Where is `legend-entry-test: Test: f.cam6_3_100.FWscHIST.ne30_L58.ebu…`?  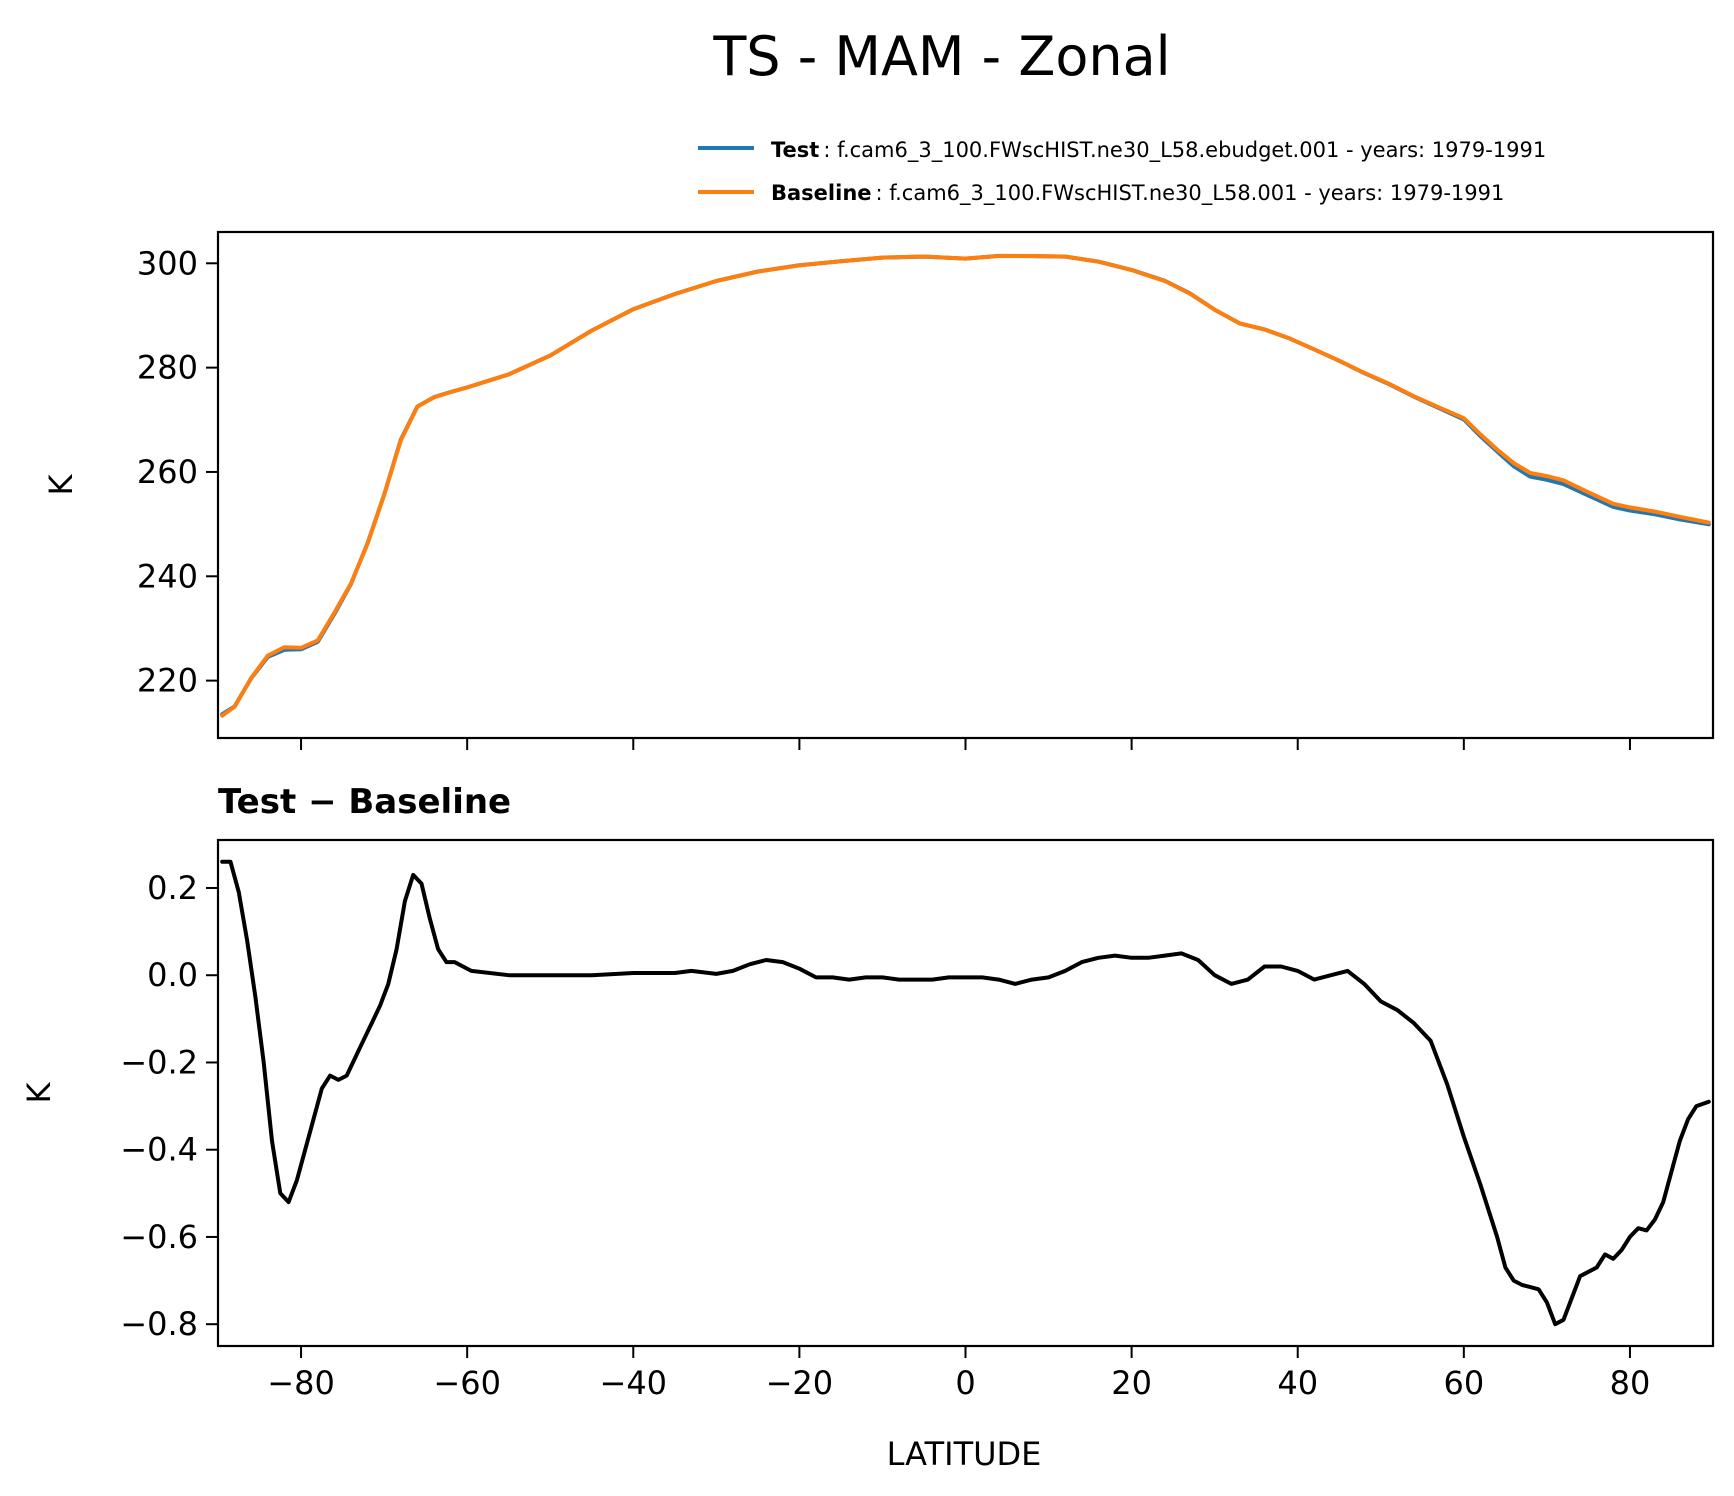
legend-entry-test: Test: f.cam6_3_100.FWscHIST.ne30_L58.ebu… is located at coordinates (1158, 150).